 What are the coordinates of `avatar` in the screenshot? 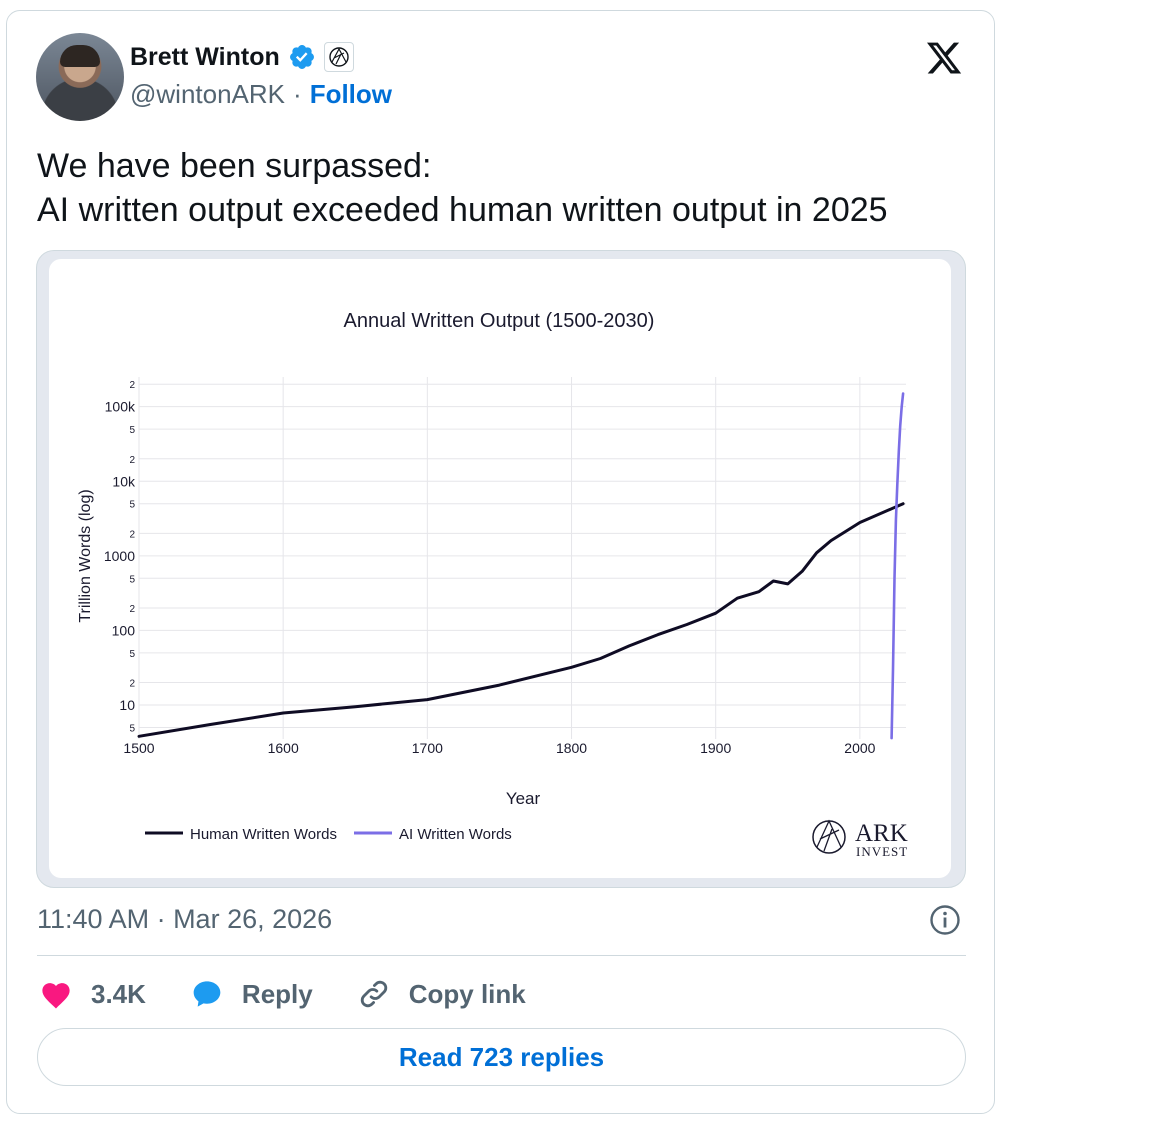 It's located at (80, 77).